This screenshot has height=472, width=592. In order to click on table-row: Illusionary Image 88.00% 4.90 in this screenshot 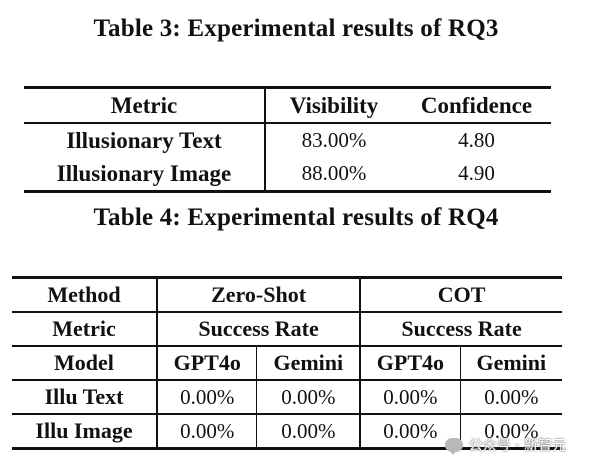, I will do `click(287, 175)`.